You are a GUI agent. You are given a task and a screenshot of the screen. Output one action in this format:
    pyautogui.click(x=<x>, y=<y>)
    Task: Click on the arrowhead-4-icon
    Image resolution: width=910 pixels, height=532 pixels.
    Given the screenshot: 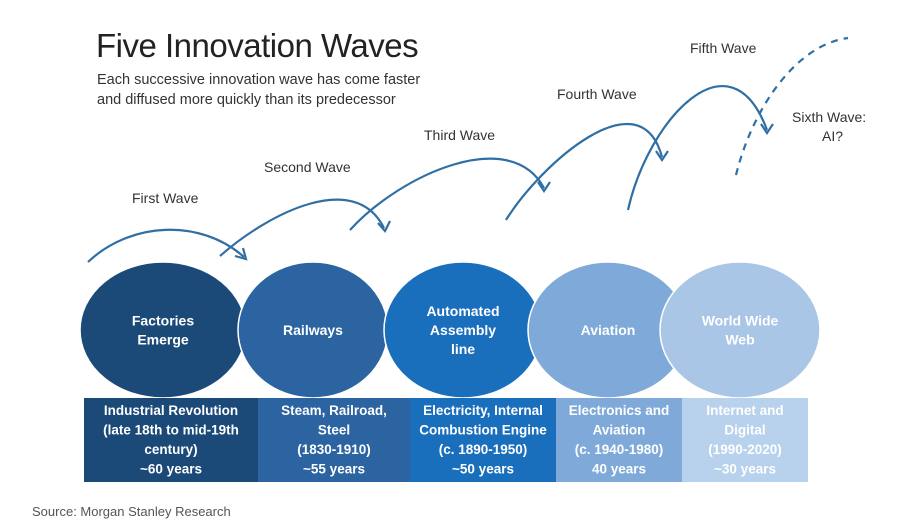 What is the action you would take?
    pyautogui.click(x=662, y=156)
    